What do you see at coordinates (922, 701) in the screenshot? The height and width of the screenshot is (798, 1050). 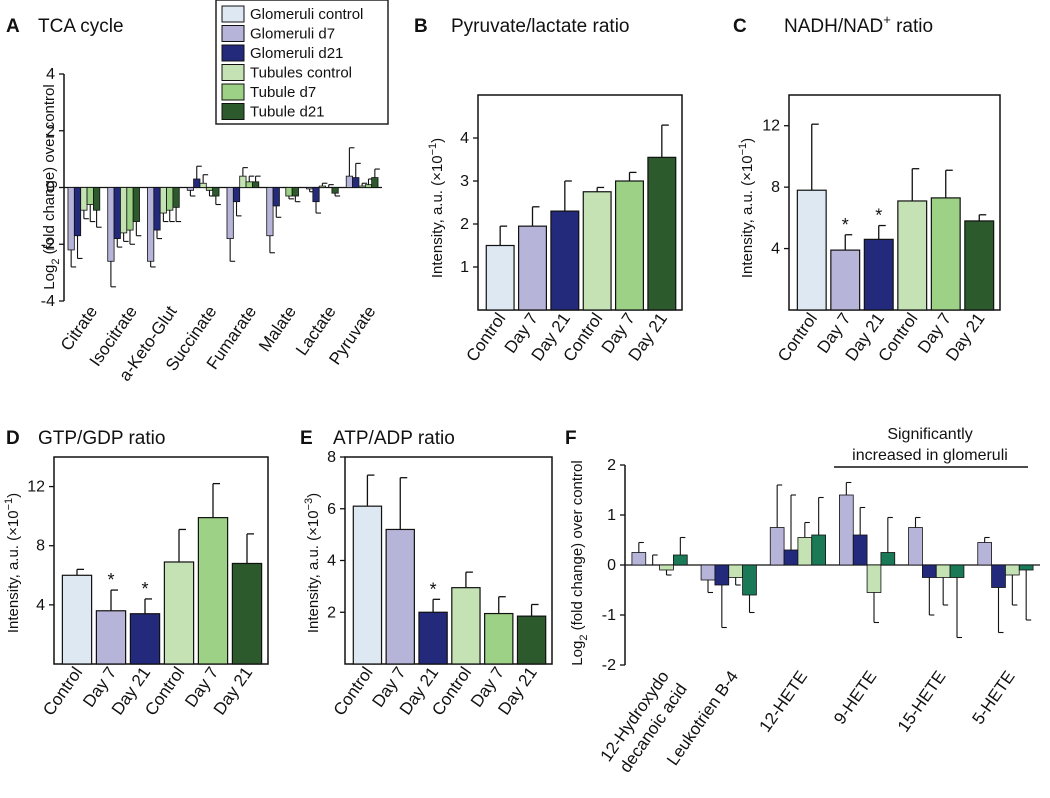 I see `panel-F-category-label: 15-HETE` at bounding box center [922, 701].